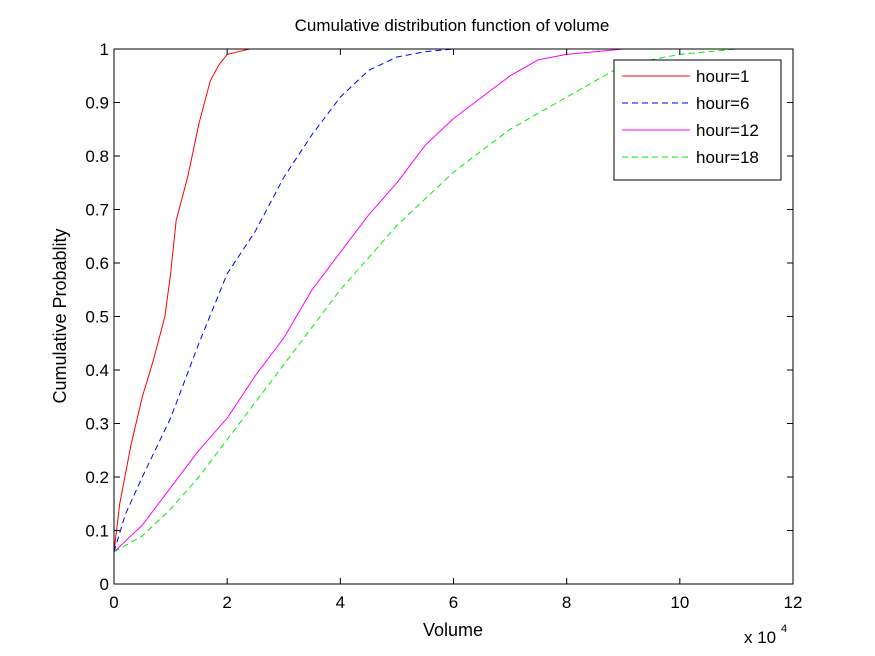 The height and width of the screenshot is (656, 875). Describe the element at coordinates (113, 602) in the screenshot. I see `x-tick-label: 0` at that location.